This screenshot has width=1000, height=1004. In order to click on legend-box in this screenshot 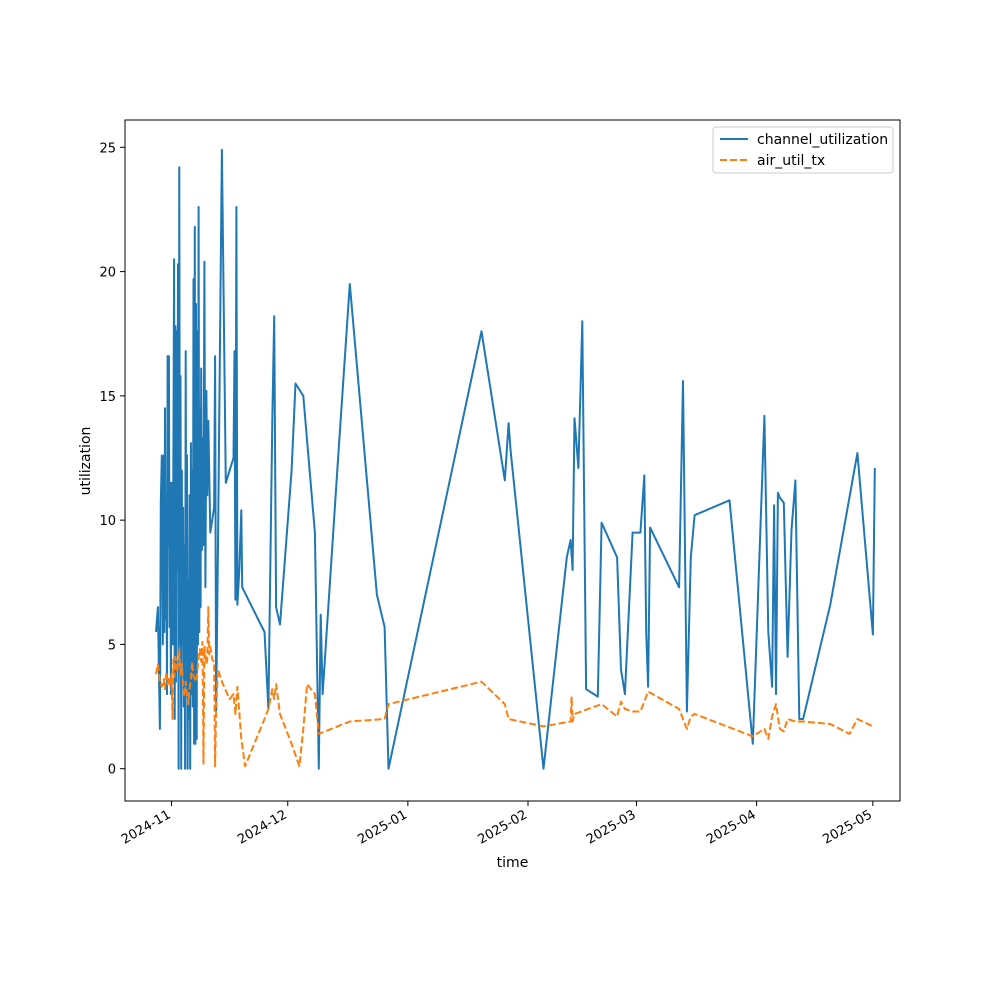, I will do `click(803, 150)`.